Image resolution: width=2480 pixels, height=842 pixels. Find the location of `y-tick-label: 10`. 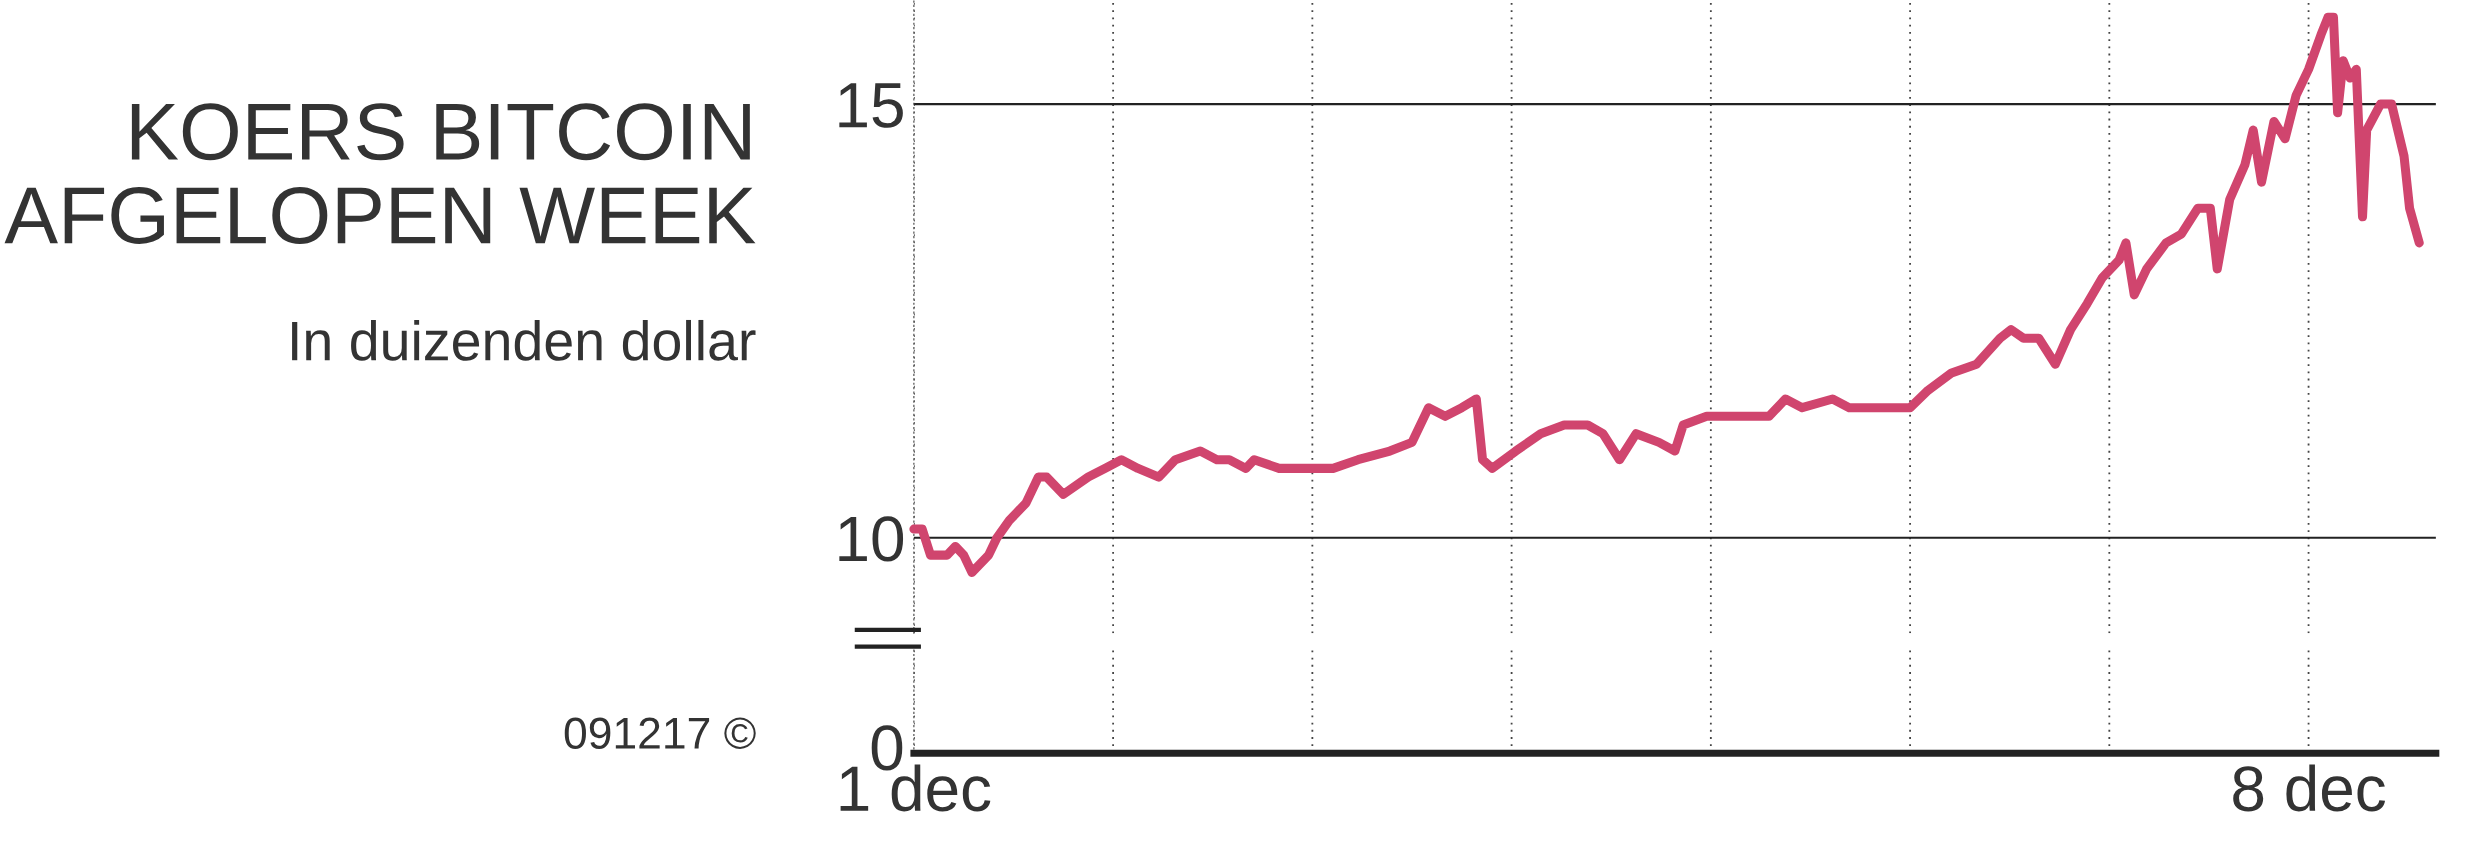

y-tick-label: 10 is located at coordinates (871, 539).